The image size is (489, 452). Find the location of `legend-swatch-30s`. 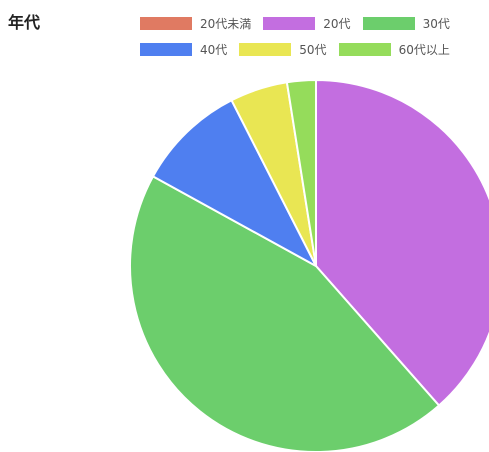

legend-swatch-30s is located at coordinates (388, 23).